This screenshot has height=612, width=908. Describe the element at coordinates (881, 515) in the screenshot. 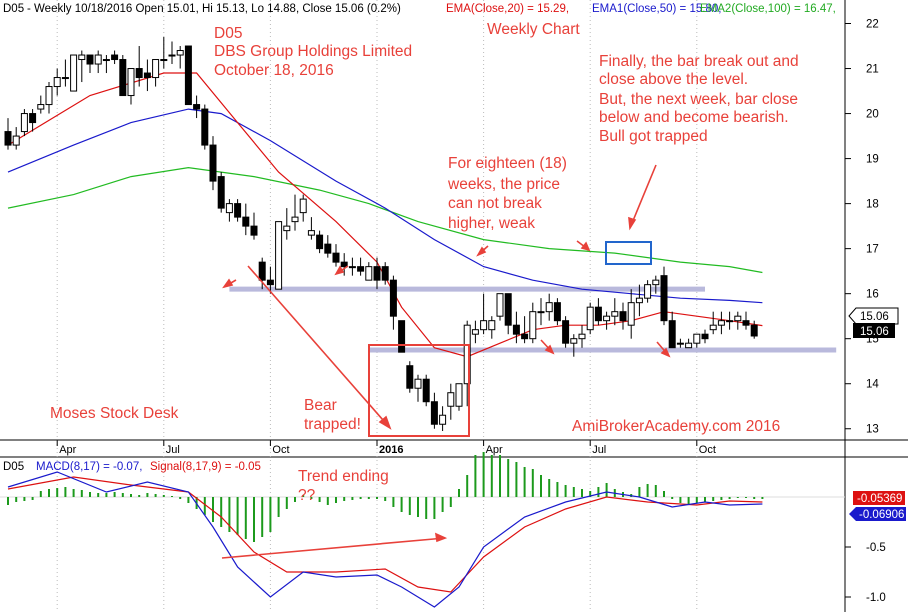

I see `macd-value-label: -0.06906` at that location.